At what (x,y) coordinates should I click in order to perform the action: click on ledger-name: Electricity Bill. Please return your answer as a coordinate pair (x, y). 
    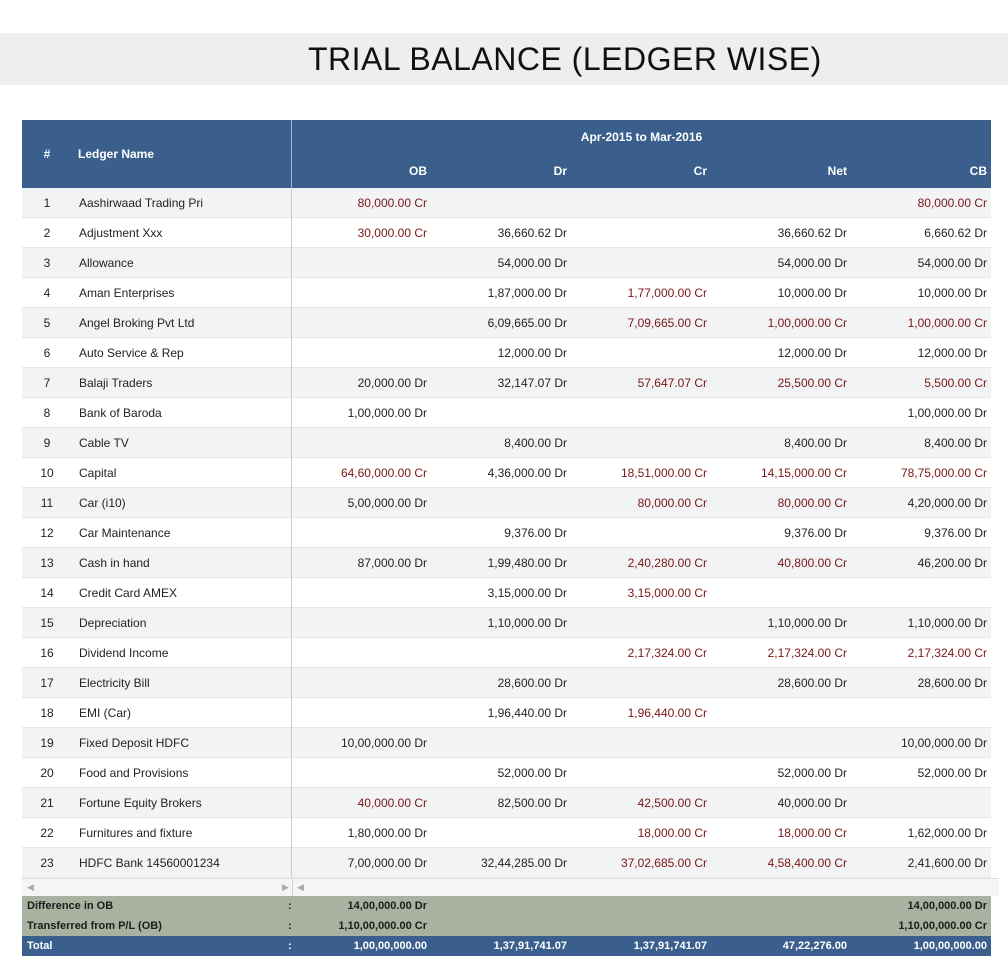
    Looking at the image, I should click on (114, 683).